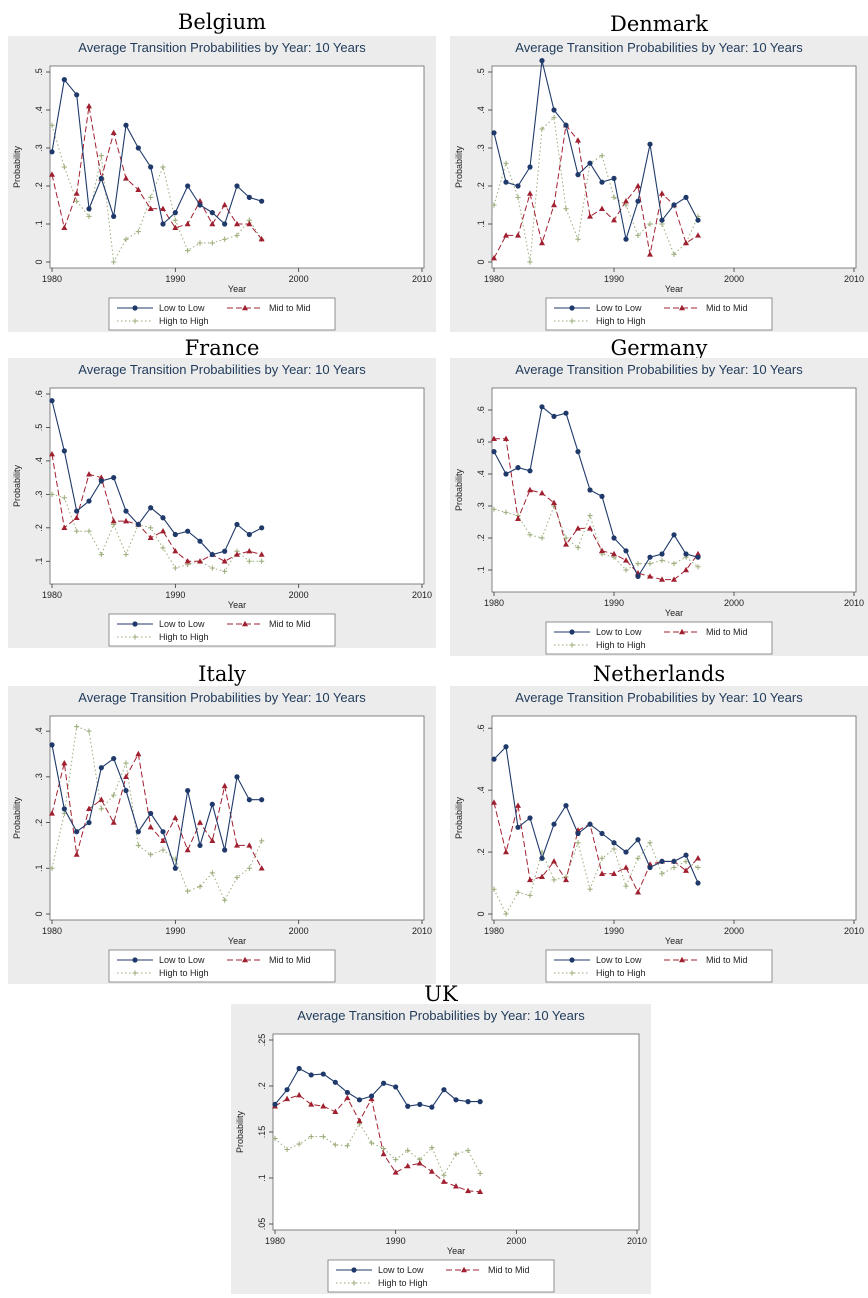  Describe the element at coordinates (157, 810) in the screenshot. I see `series-line-mid` at that location.